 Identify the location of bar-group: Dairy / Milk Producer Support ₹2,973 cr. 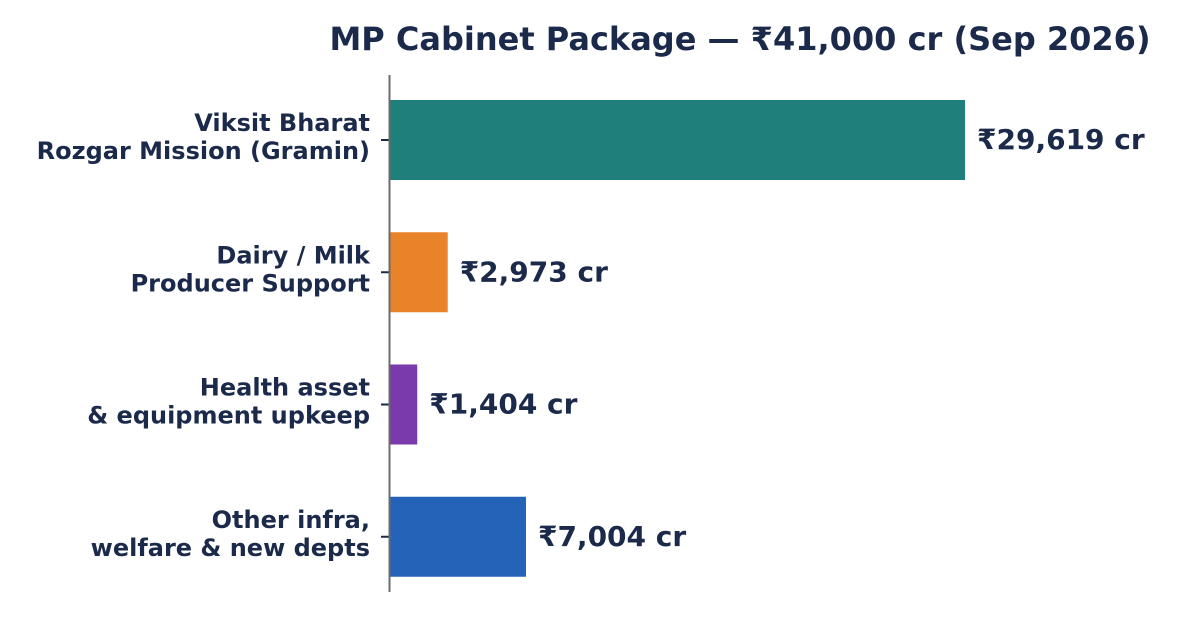
(369, 272).